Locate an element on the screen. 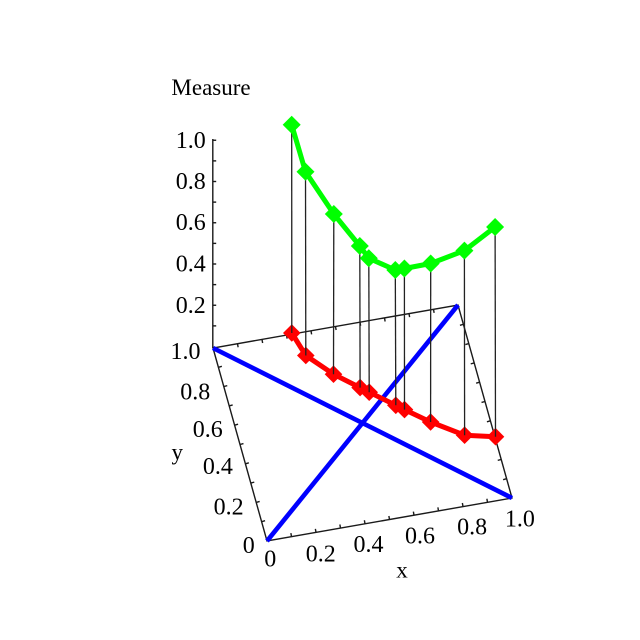 This screenshot has height=640, width=640. svg-text: y is located at coordinates (177, 451).